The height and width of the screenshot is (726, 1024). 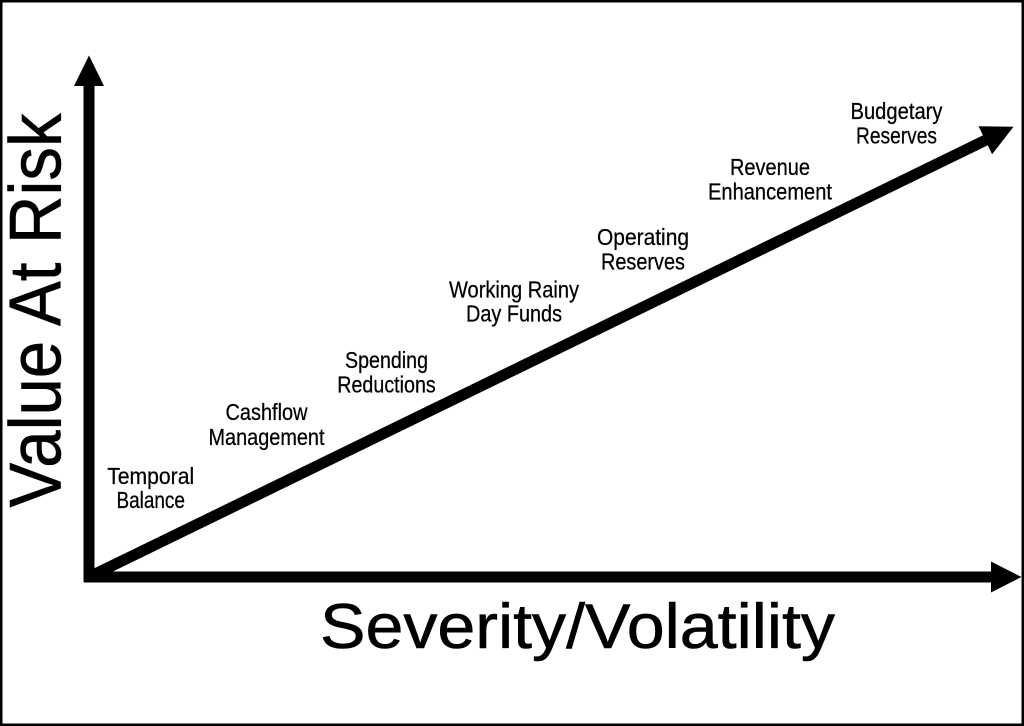 I want to click on svg-text: Budgetary, so click(x=897, y=111).